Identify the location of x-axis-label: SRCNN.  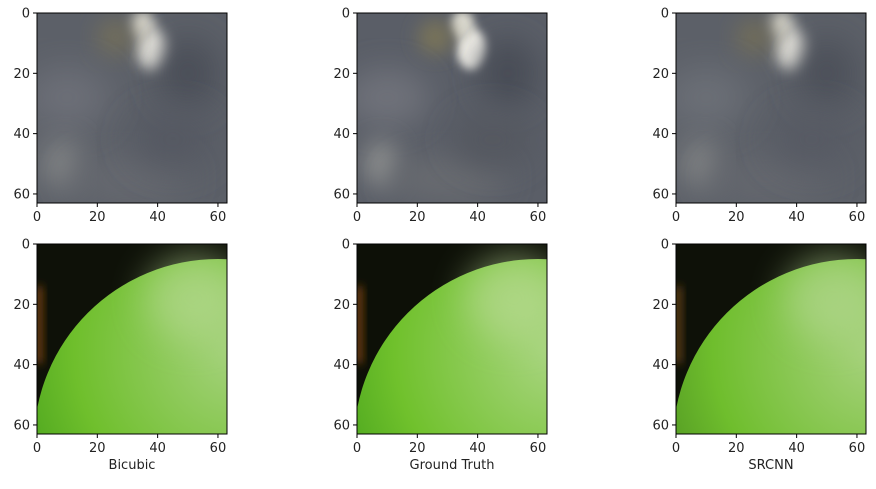
(770, 465).